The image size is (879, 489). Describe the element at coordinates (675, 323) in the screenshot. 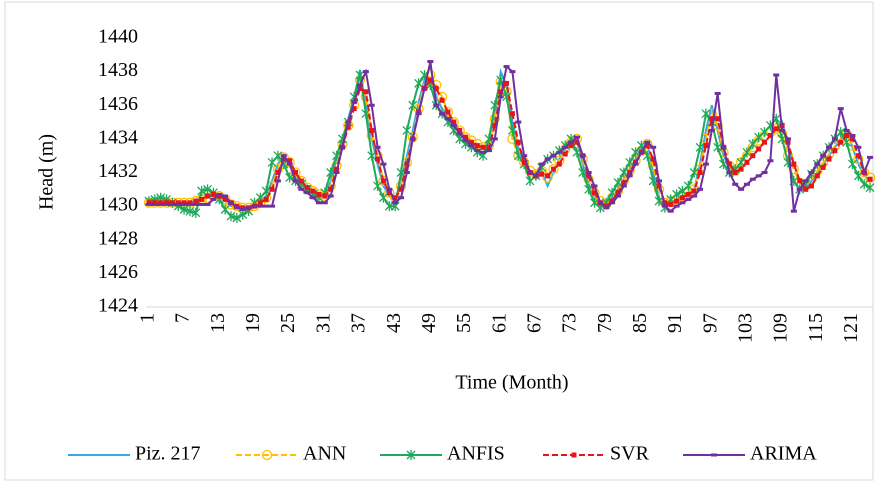

I see `x-tick-label: 91` at that location.